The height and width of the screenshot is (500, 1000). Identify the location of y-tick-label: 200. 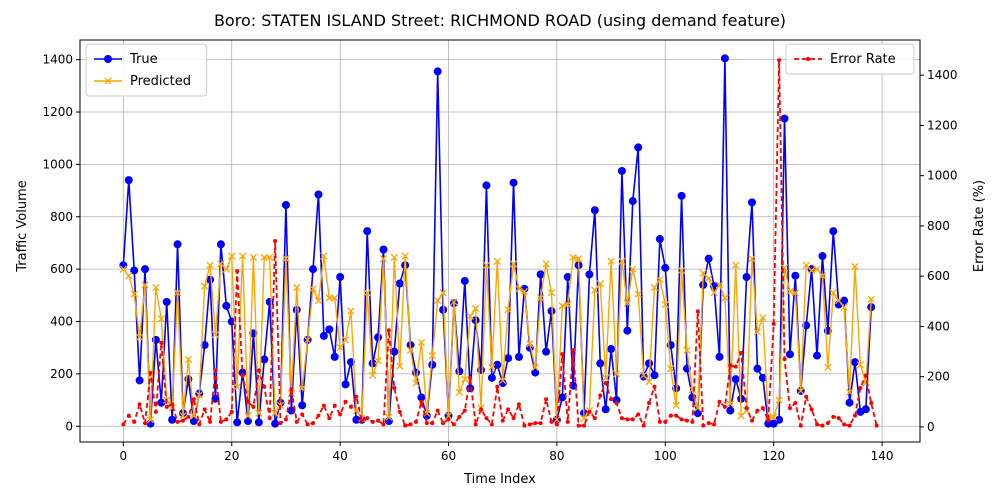
(61, 374).